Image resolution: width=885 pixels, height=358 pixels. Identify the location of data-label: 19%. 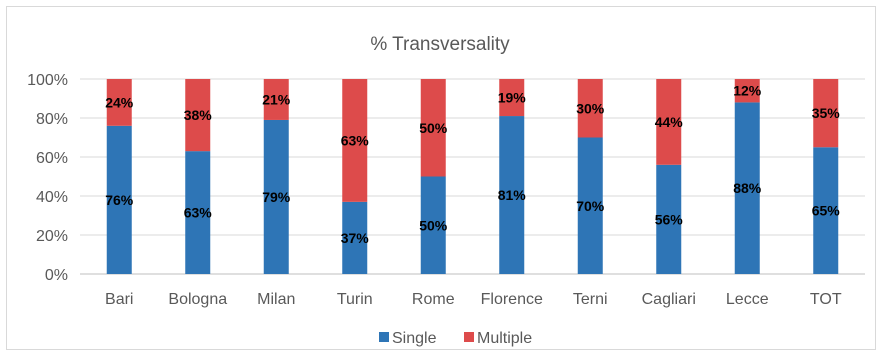
(512, 98).